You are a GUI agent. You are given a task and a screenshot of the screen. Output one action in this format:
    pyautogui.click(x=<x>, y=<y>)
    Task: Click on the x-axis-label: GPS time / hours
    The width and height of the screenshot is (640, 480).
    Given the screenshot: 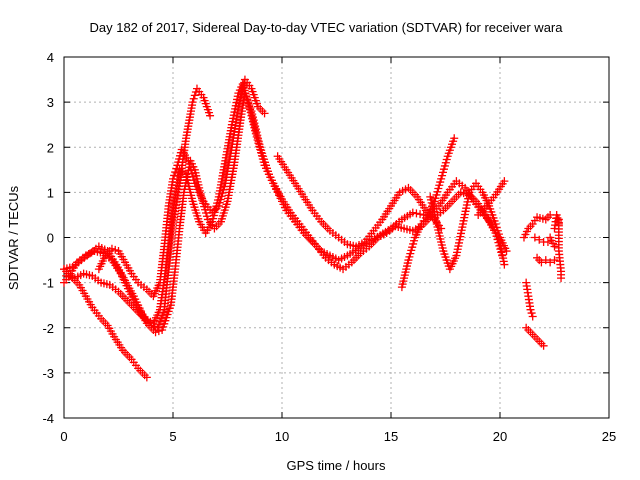 What is the action you would take?
    pyautogui.click(x=336, y=465)
    